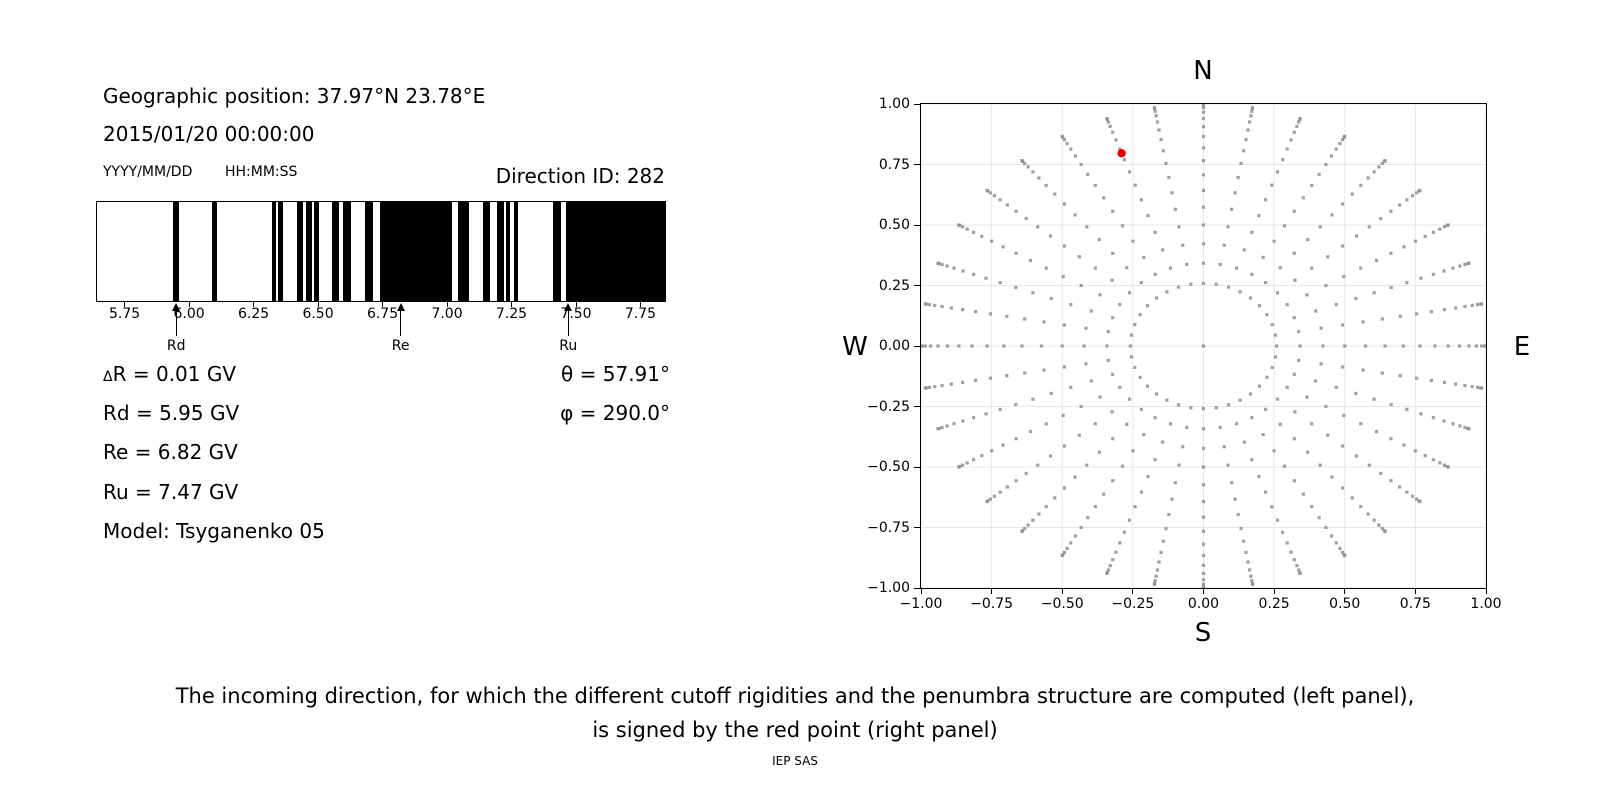 This screenshot has width=1600, height=800. What do you see at coordinates (568, 346) in the screenshot?
I see `rigidity-marker-label-ru: Ru` at bounding box center [568, 346].